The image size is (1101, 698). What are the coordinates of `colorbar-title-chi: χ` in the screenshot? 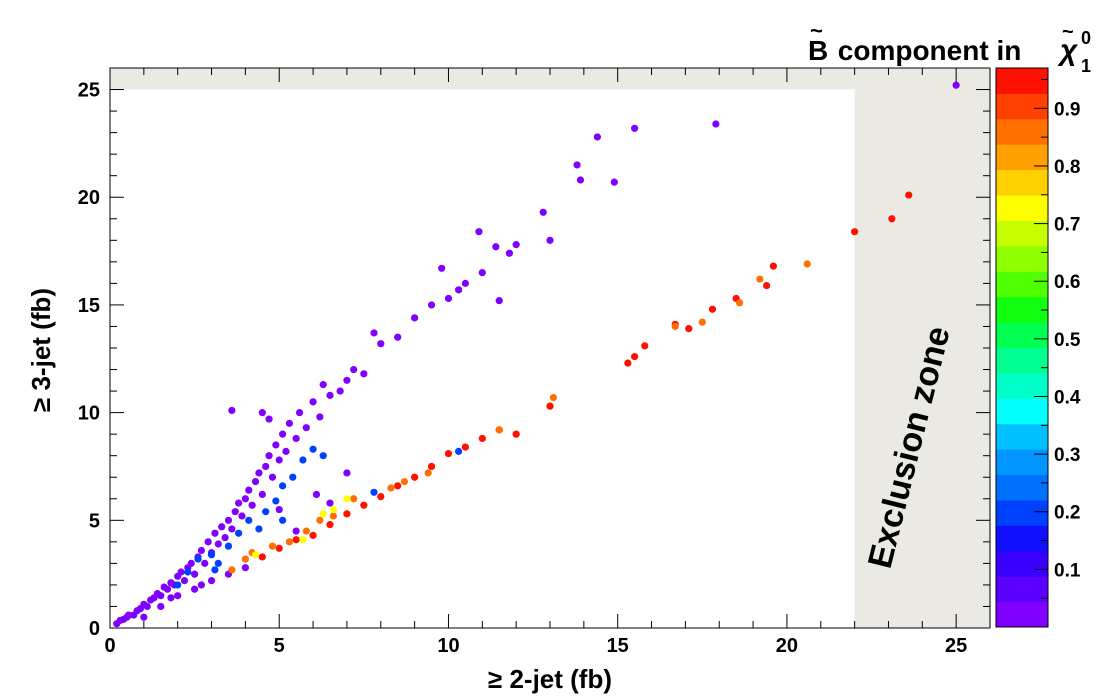 It's located at (1068, 50).